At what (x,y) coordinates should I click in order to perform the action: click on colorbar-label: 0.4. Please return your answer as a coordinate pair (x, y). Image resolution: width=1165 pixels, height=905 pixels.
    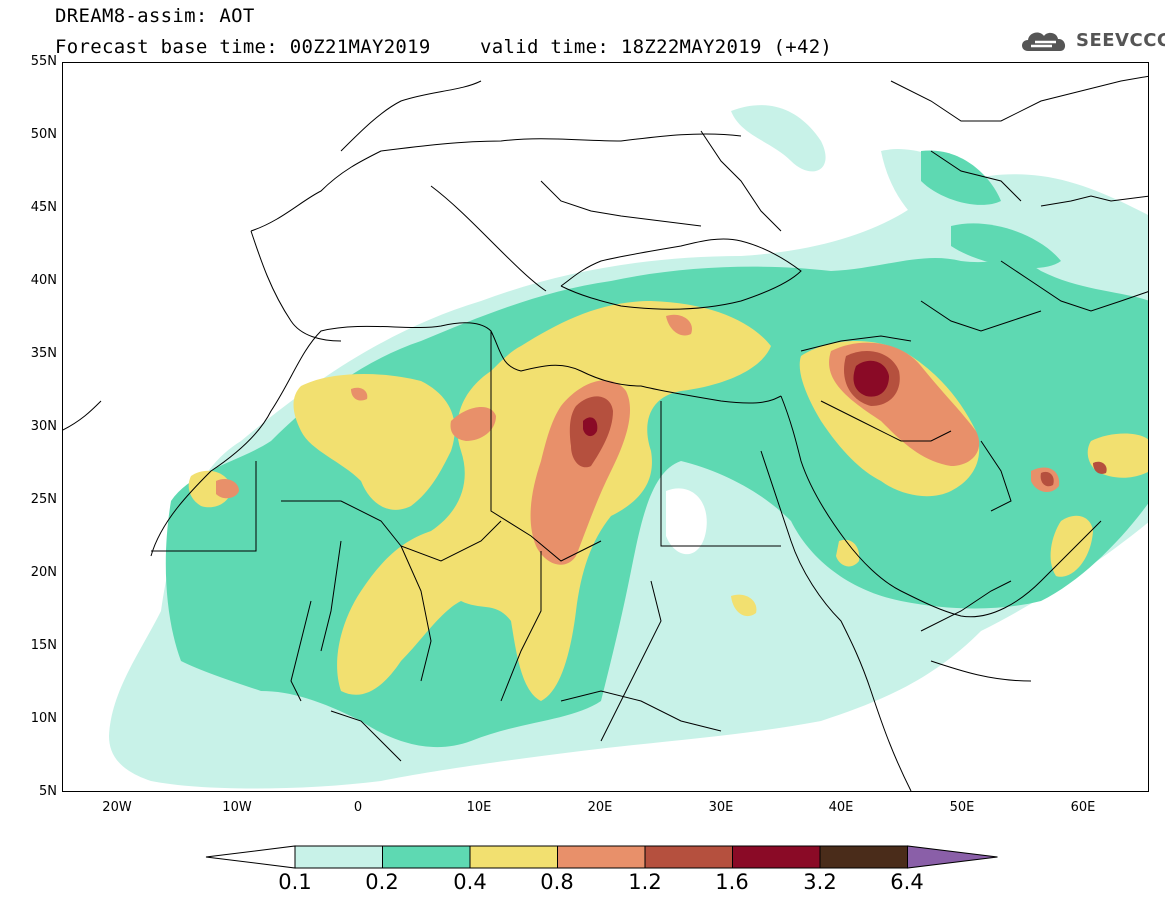
    Looking at the image, I should click on (470, 882).